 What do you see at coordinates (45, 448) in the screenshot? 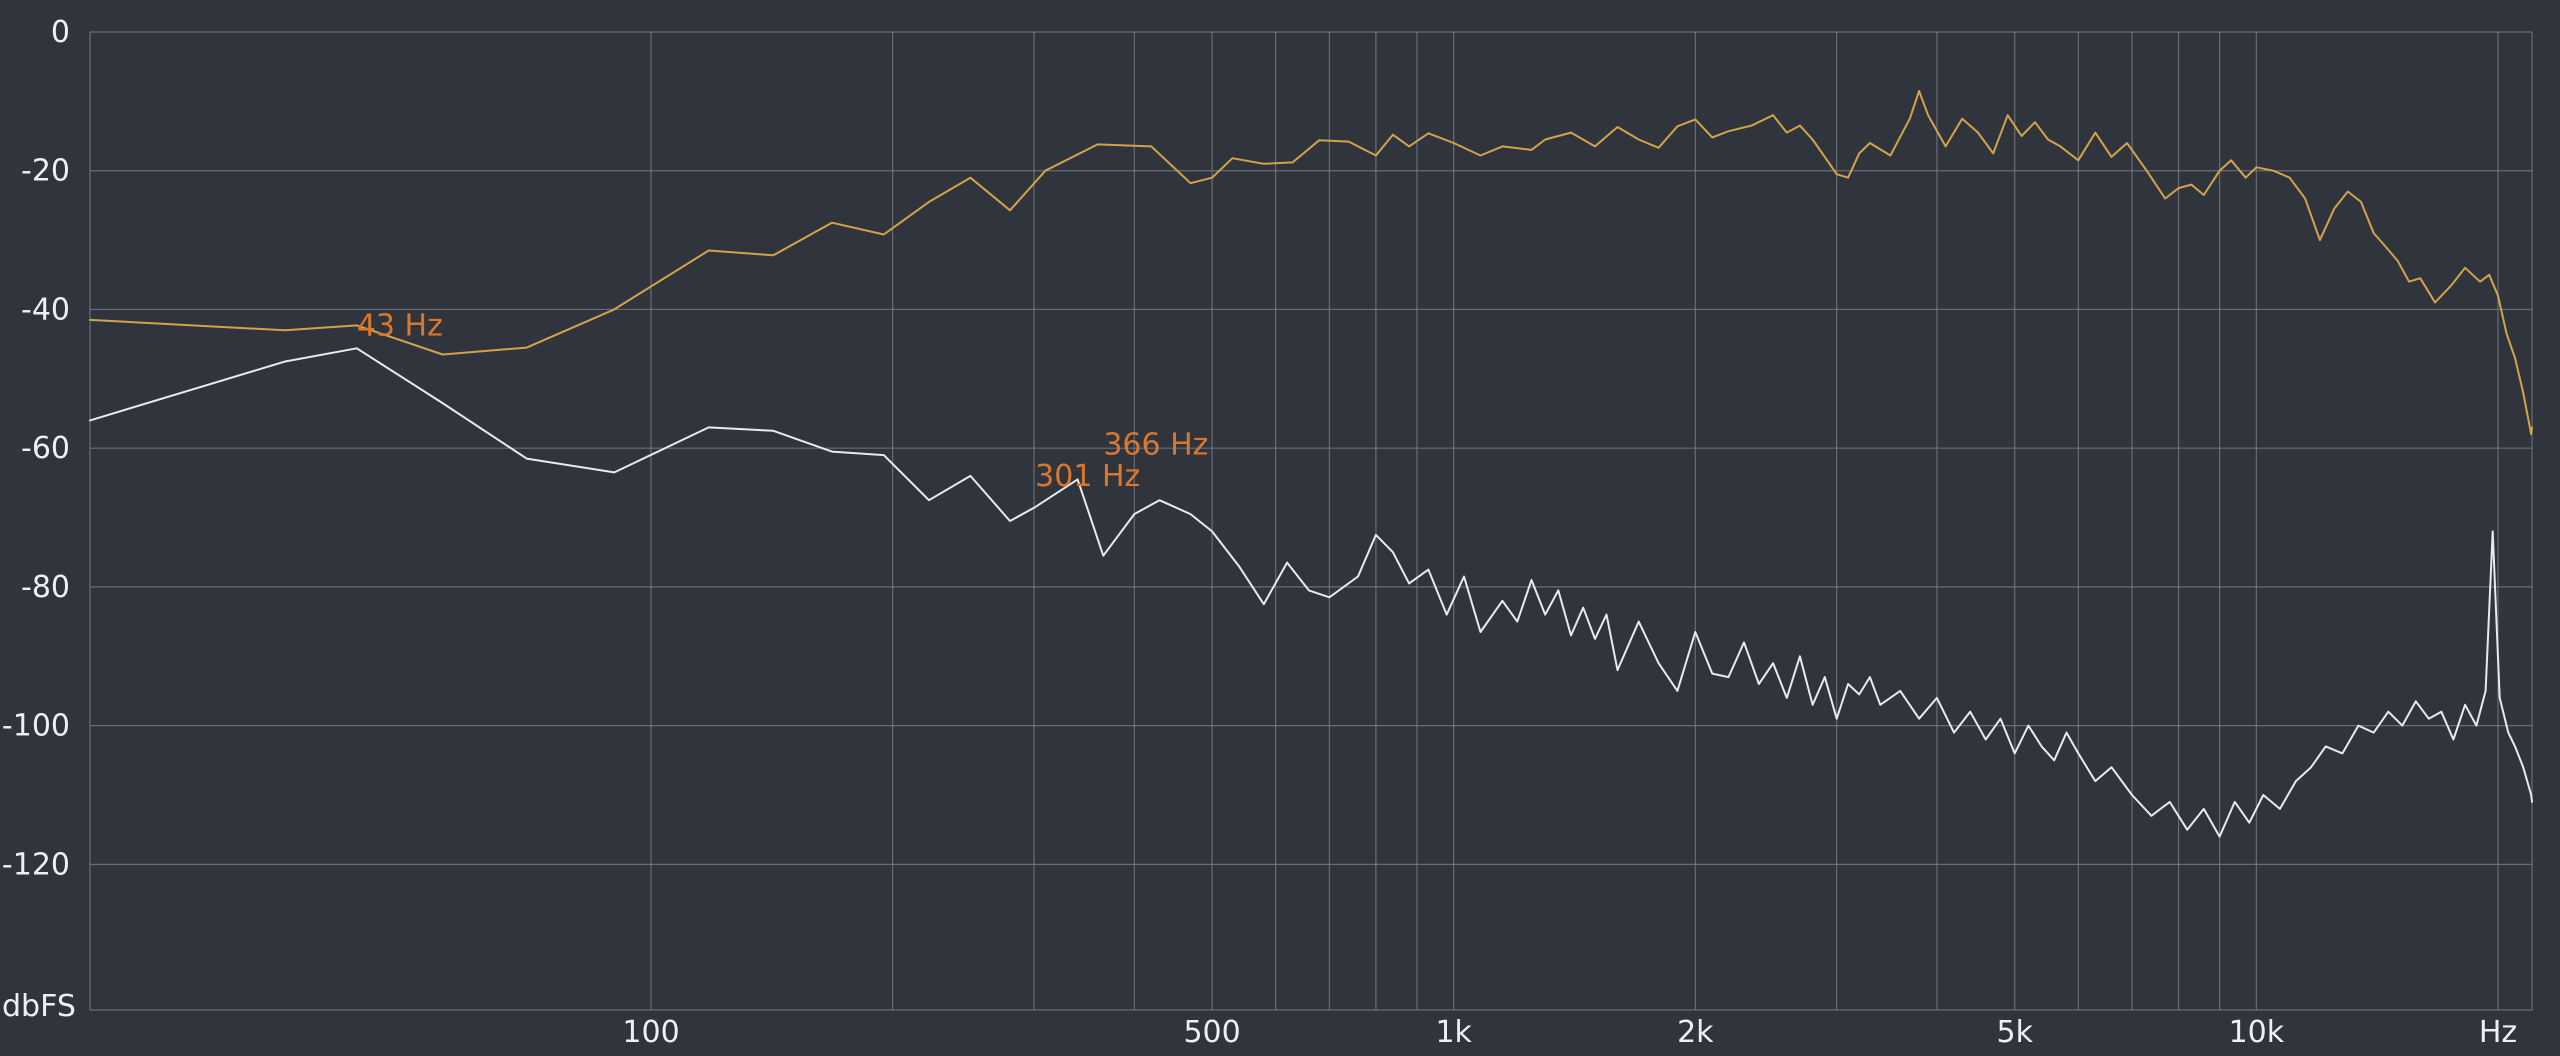
I see `y-tick-label: -60` at bounding box center [45, 448].